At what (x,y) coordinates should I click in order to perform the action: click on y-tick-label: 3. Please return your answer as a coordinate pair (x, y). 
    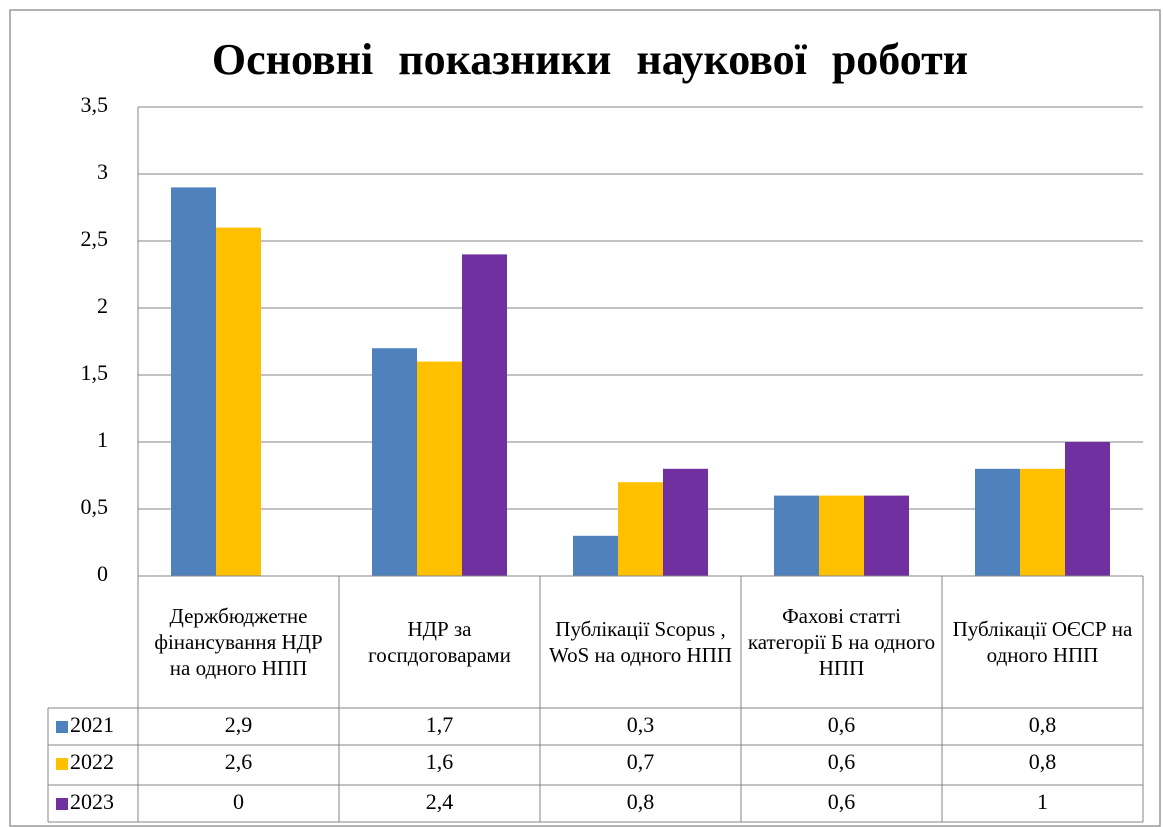
    Looking at the image, I should click on (102, 171).